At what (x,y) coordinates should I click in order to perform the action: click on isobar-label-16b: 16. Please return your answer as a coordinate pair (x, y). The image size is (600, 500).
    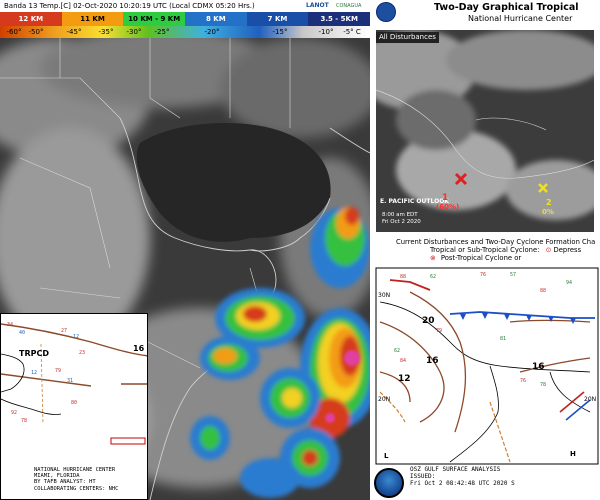
    Looking at the image, I should click on (538, 367).